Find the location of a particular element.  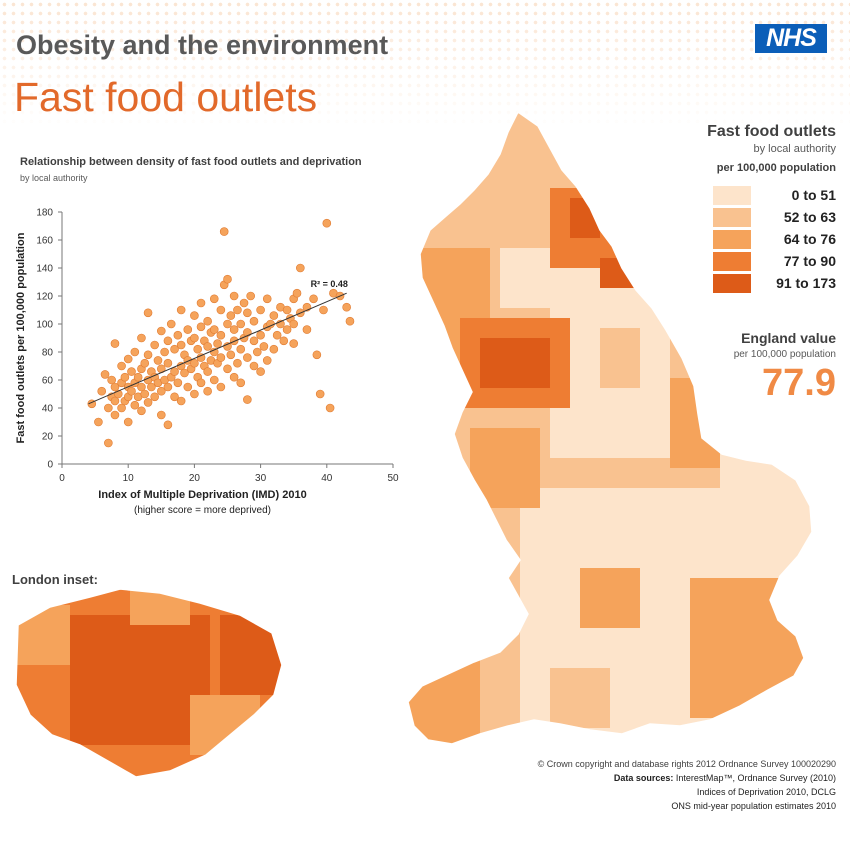

london-map-regions is located at coordinates (149, 683).